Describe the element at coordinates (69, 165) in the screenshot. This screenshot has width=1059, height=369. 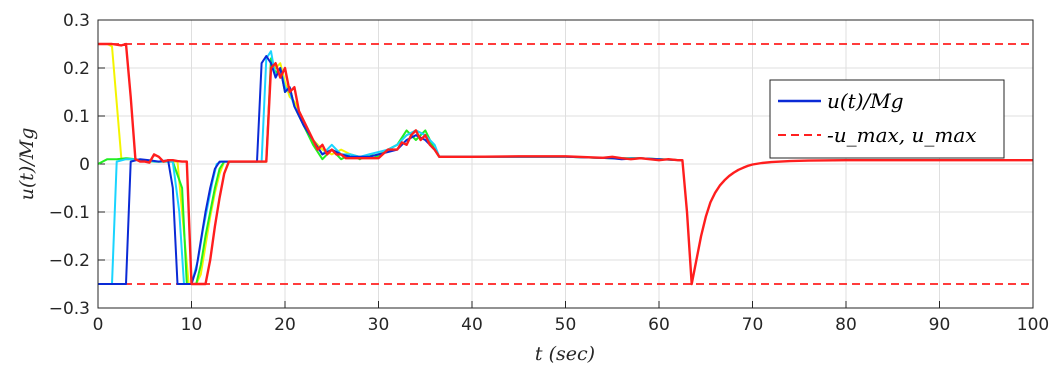
I see `y-tick-labels: 0.3 0.2 0.1 0 −0.1 −0.2 −0.3` at that location.